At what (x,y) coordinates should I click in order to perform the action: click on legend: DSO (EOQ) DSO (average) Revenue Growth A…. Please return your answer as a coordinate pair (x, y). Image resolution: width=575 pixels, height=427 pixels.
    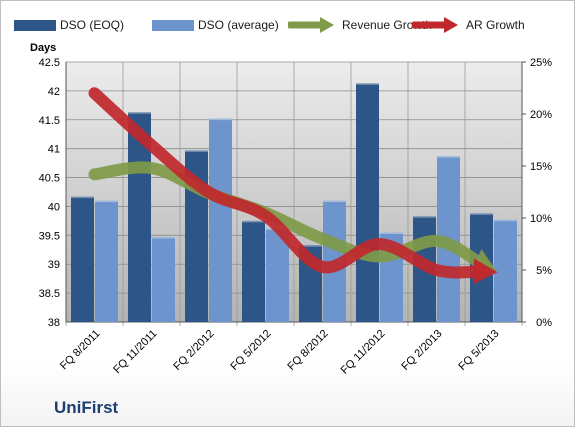
    Looking at the image, I should click on (287, 25).